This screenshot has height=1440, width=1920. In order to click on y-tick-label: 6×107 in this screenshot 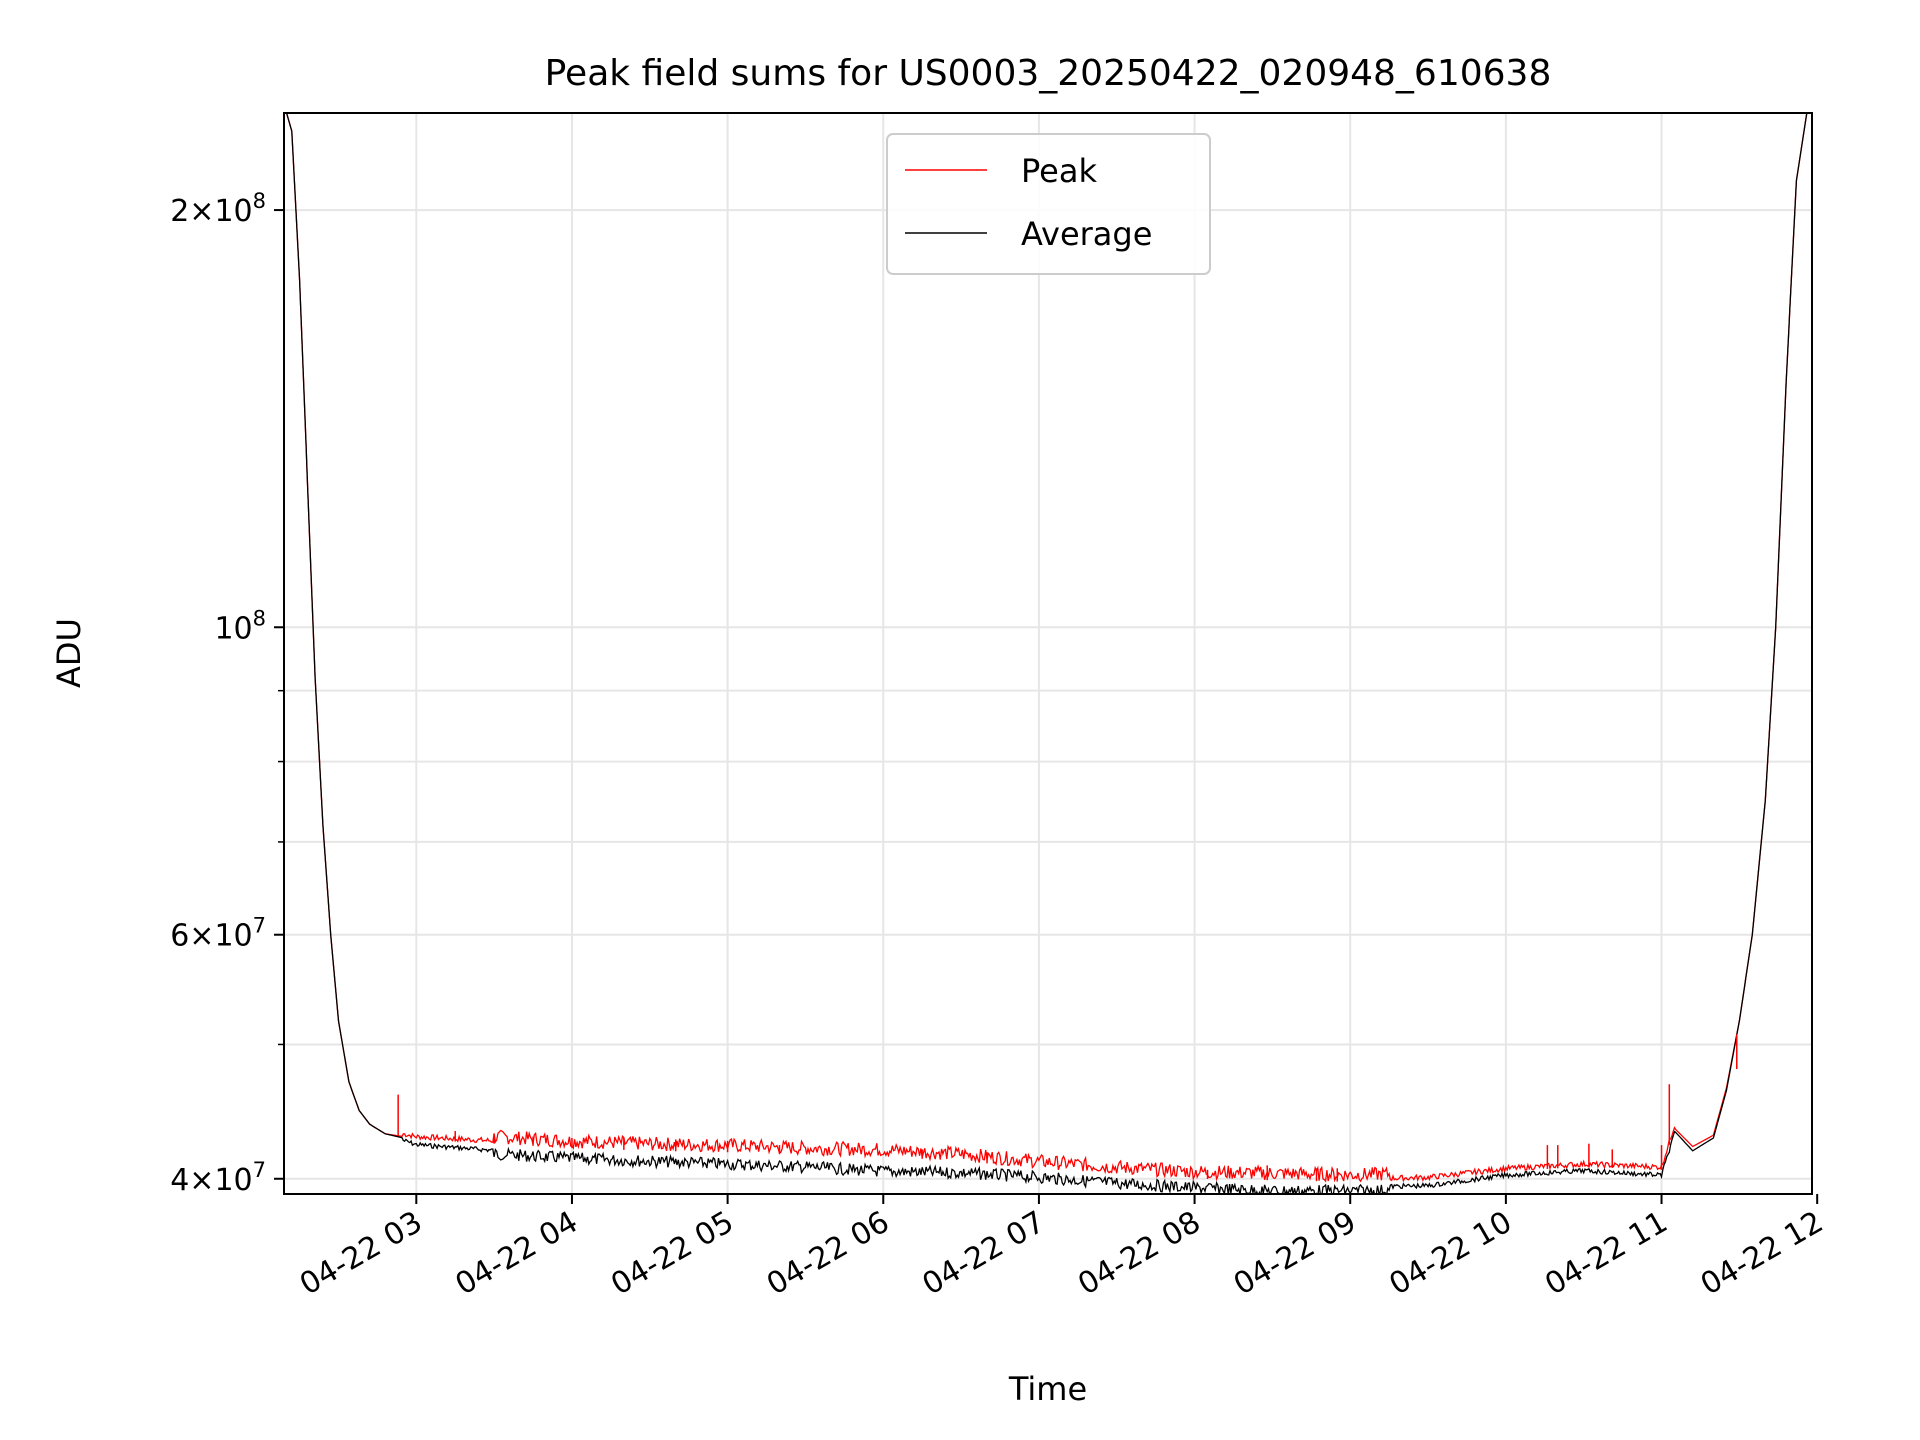, I will do `click(218, 934)`.